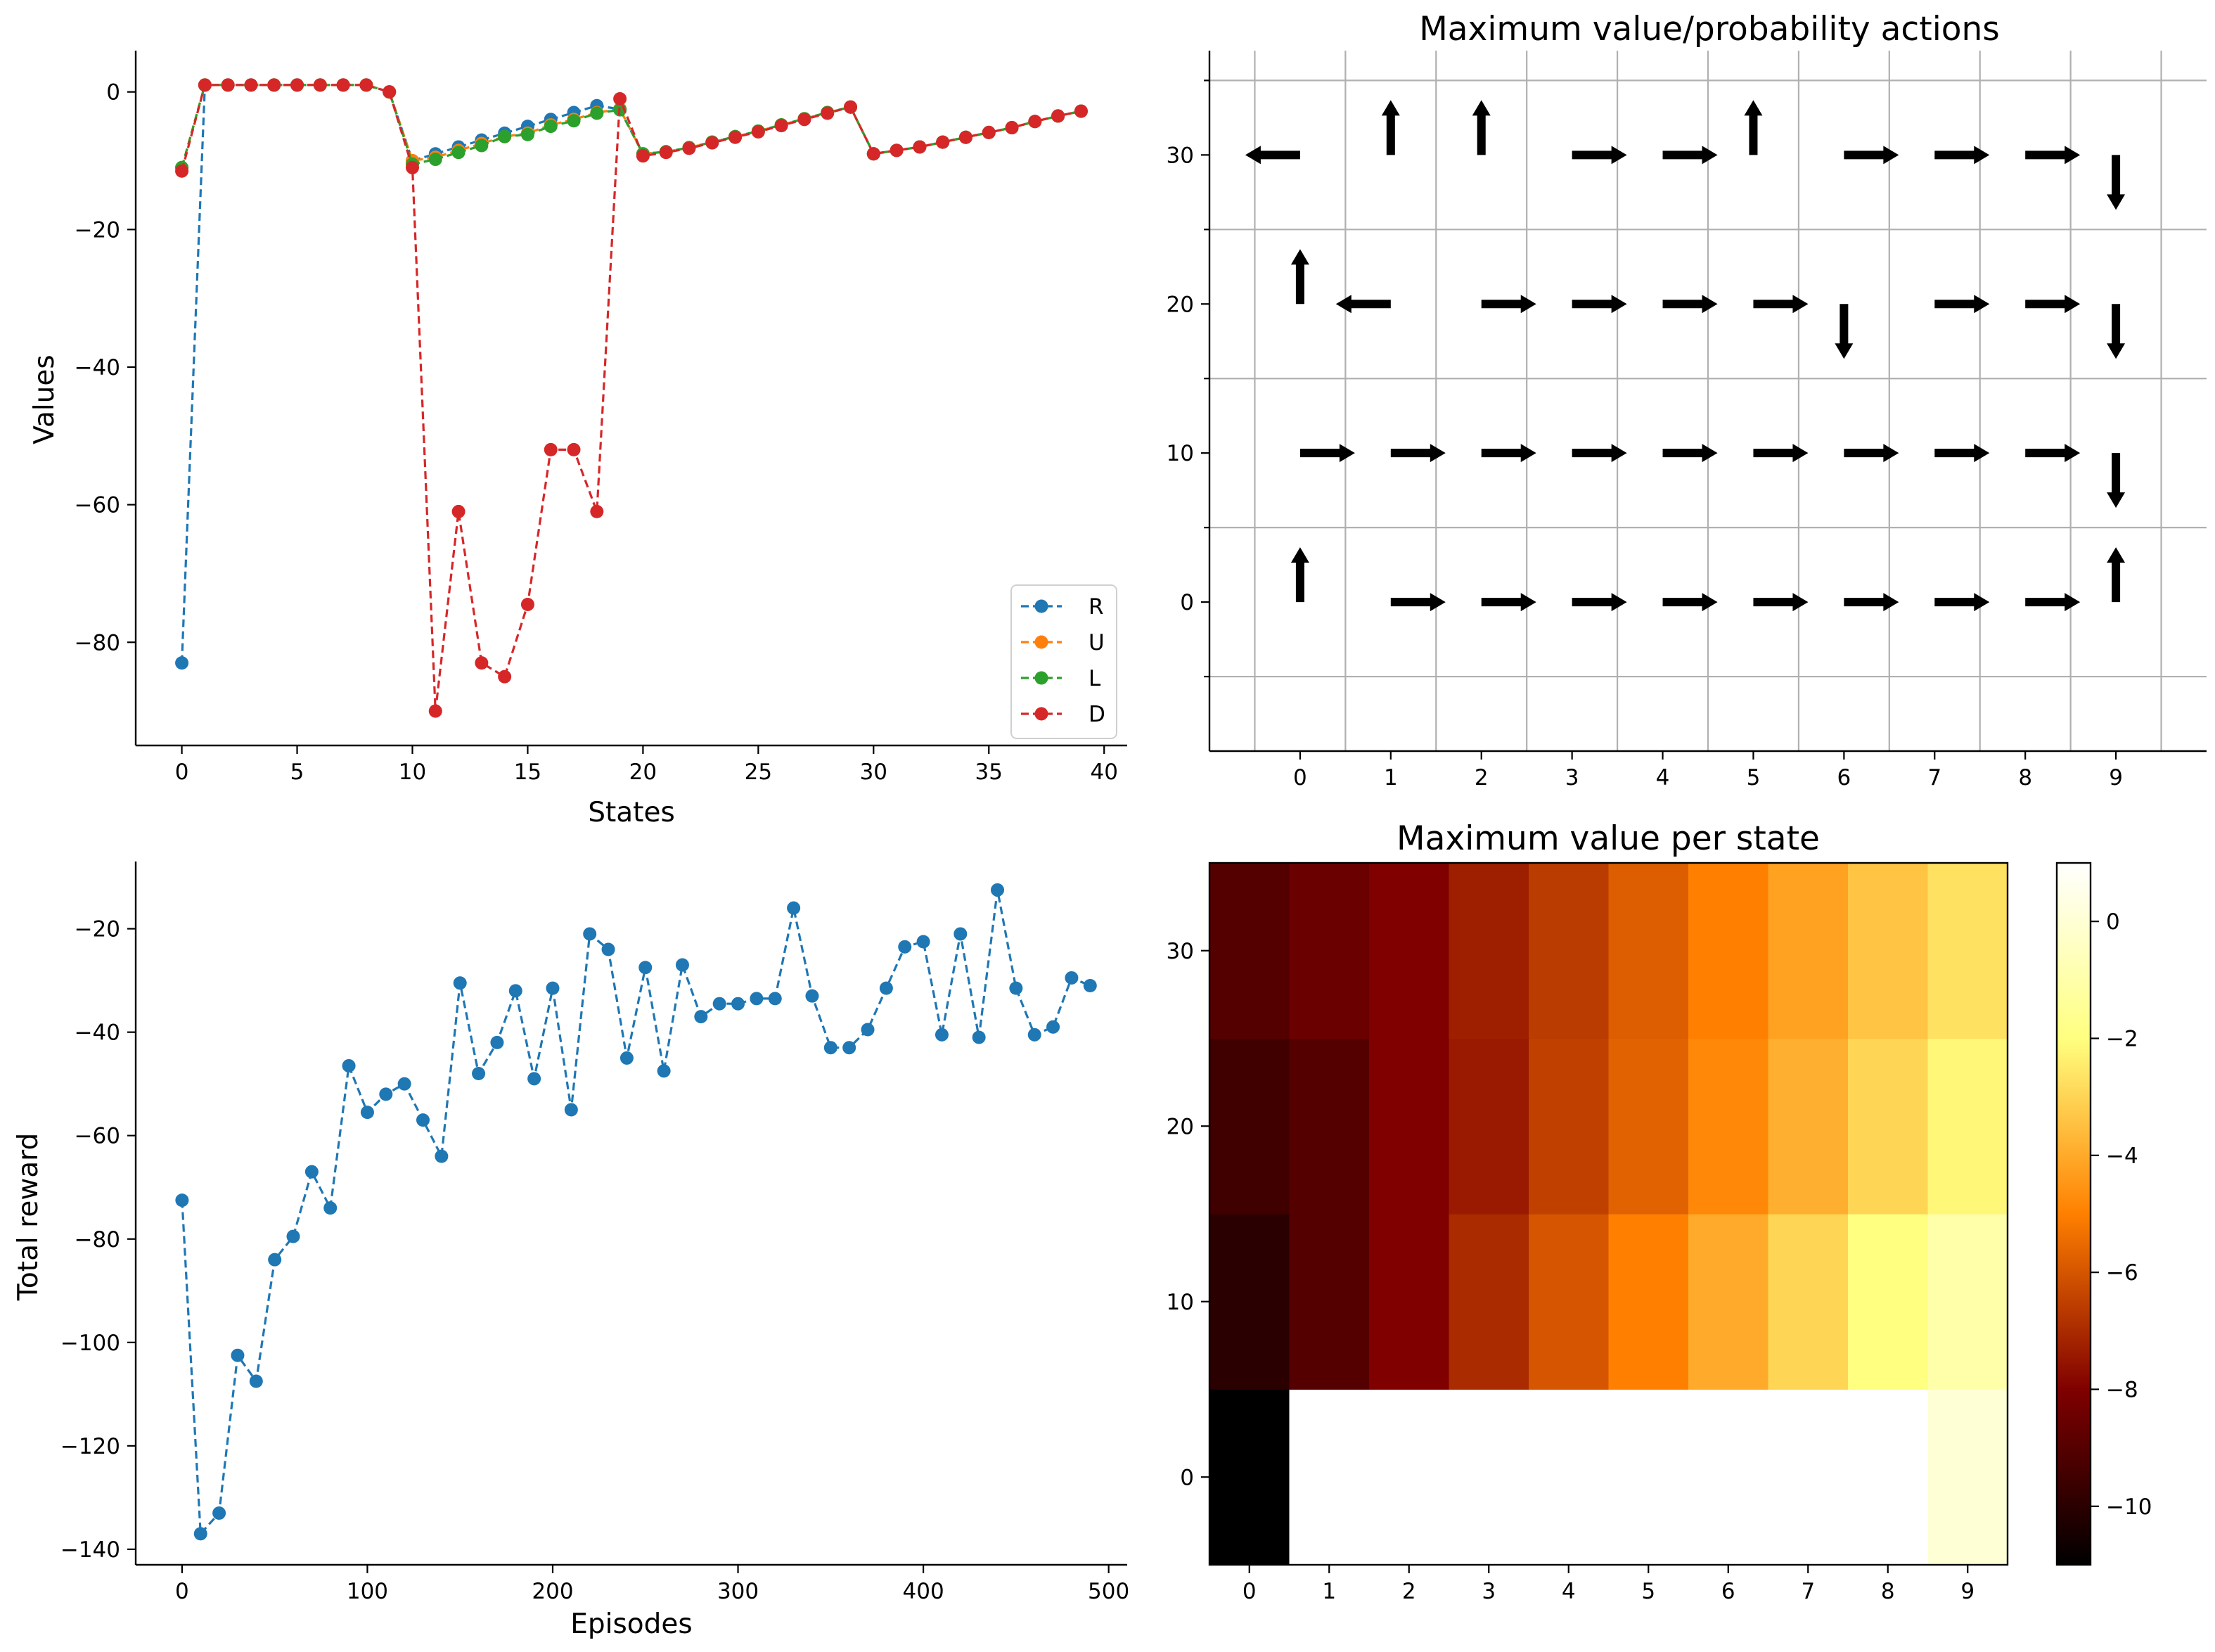  What do you see at coordinates (297, 772) in the screenshot?
I see `values-xtick-label: 5` at bounding box center [297, 772].